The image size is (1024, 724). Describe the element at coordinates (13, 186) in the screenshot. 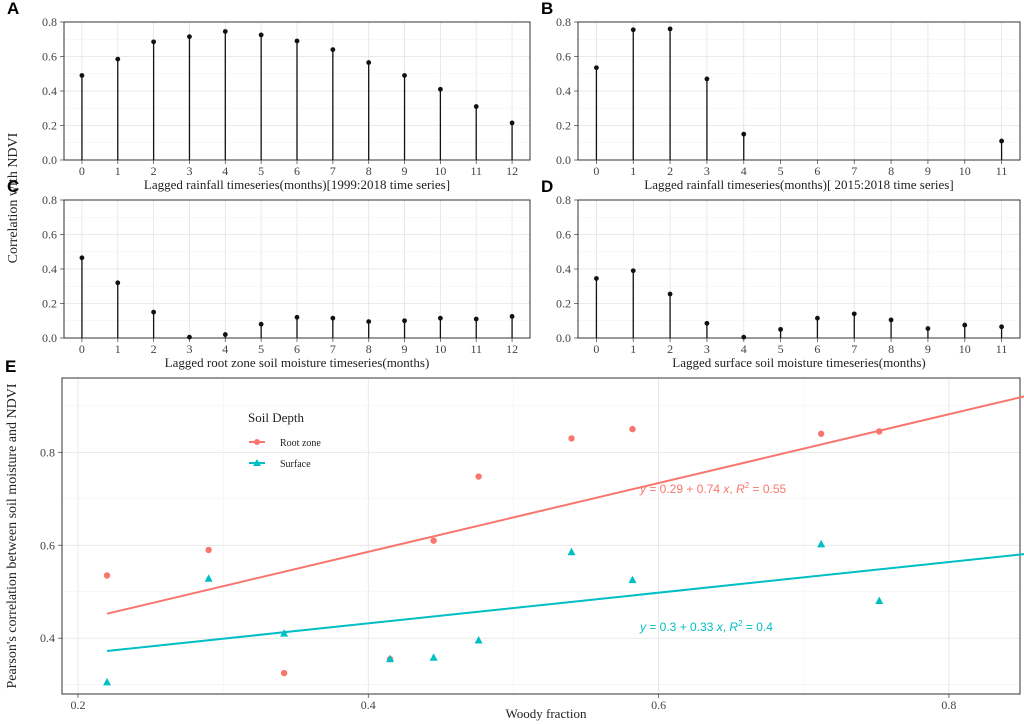

I see `panel-label: C` at that location.